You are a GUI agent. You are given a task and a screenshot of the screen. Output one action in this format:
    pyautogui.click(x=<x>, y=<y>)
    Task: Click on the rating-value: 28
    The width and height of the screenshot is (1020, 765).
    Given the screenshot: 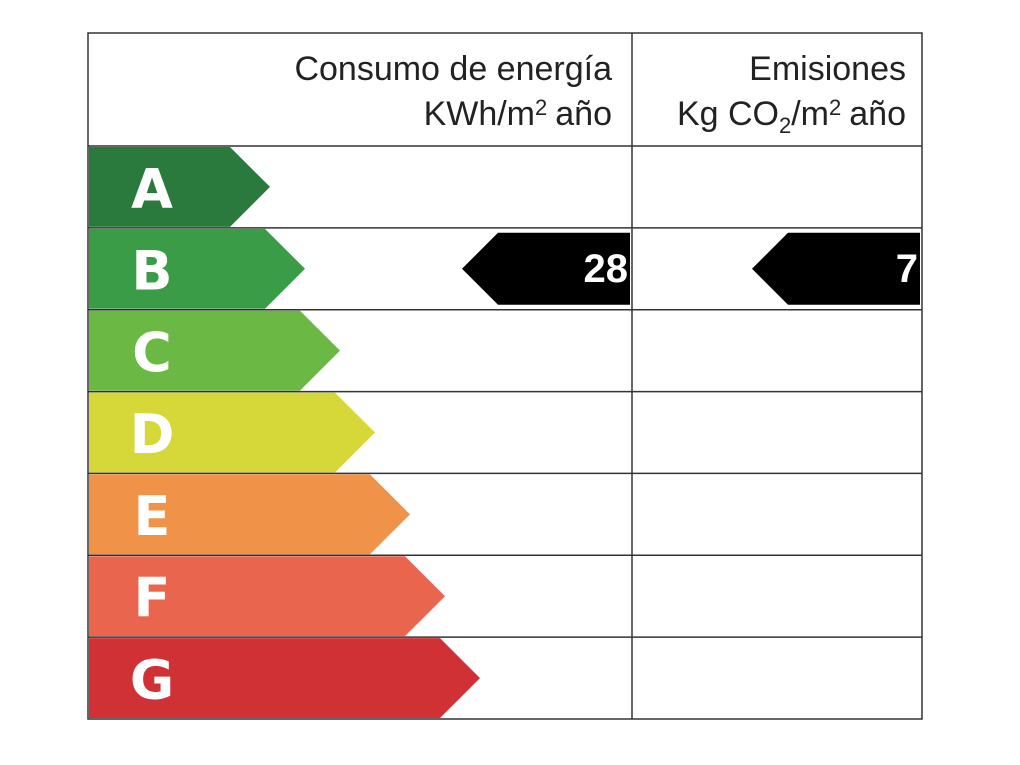 What is the action you would take?
    pyautogui.click(x=606, y=269)
    